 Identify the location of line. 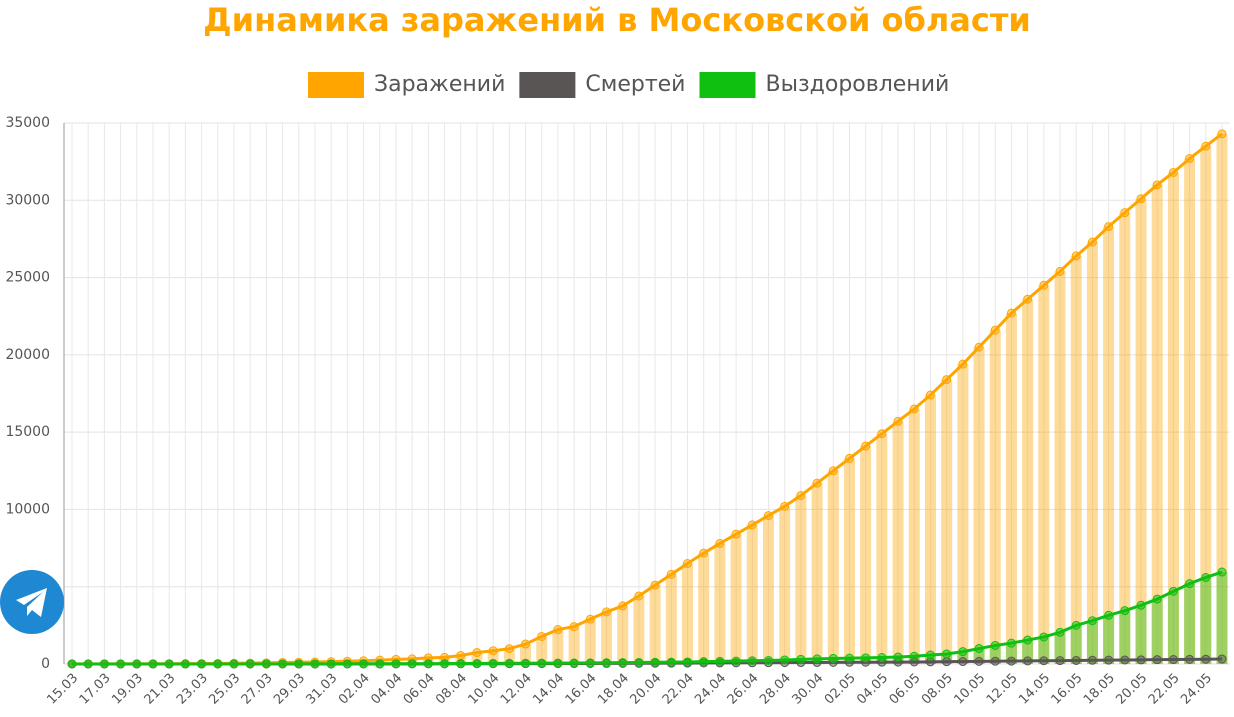
(647, 618).